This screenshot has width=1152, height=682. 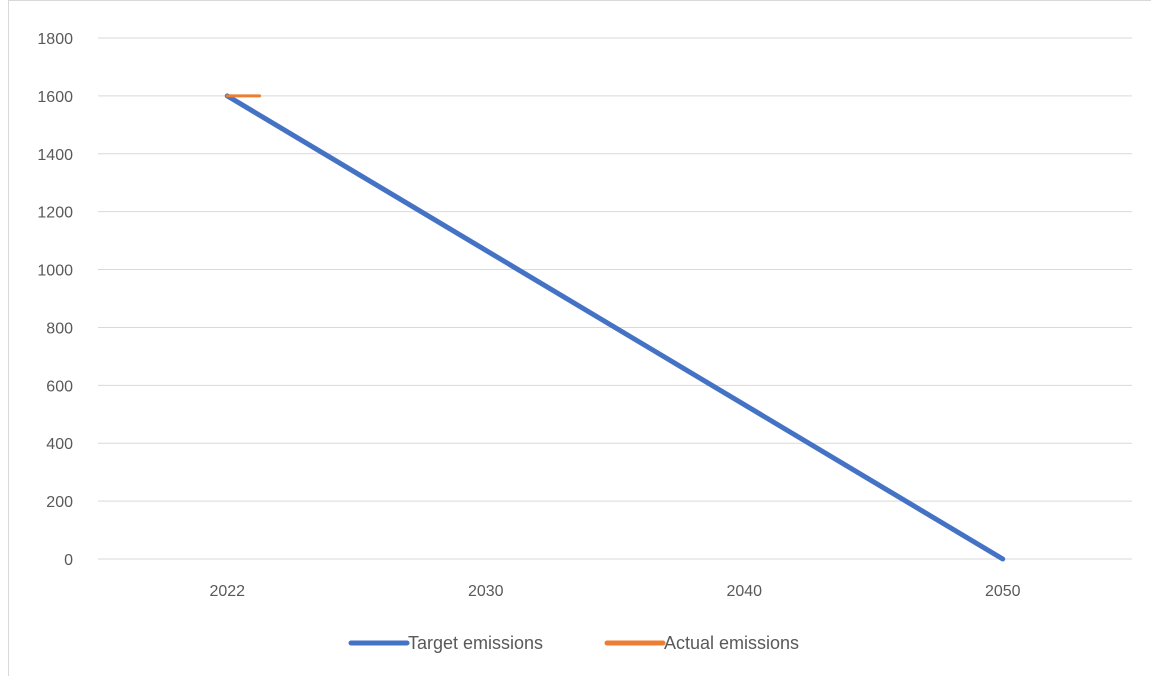 What do you see at coordinates (731, 643) in the screenshot?
I see `legend-label: Actual emissions` at bounding box center [731, 643].